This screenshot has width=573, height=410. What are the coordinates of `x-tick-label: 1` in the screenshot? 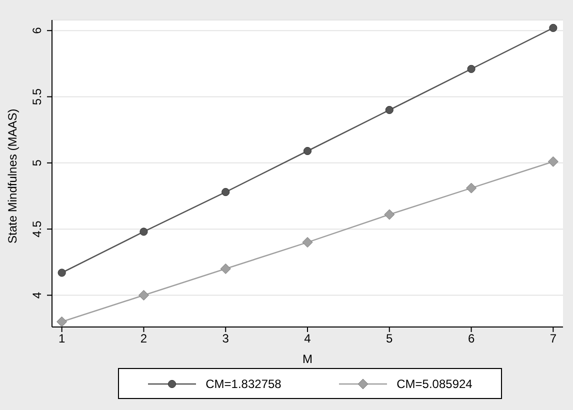 It's located at (62, 339).